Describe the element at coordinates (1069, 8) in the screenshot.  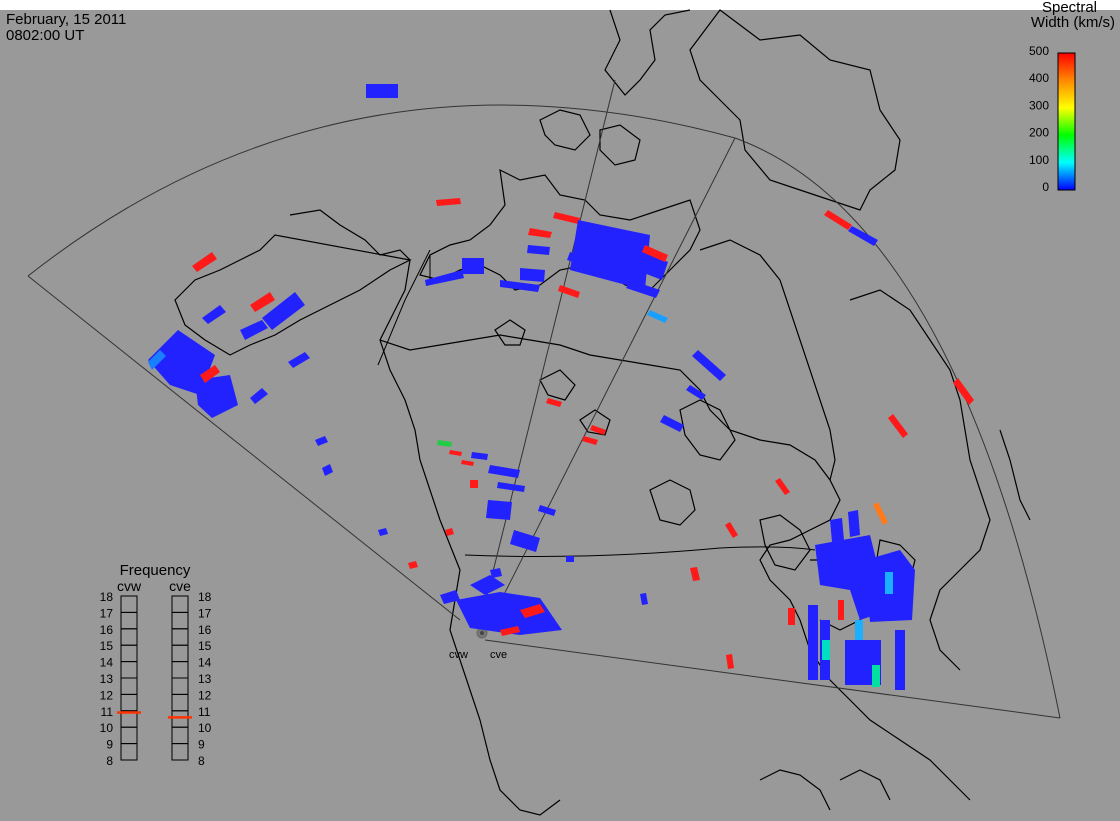
I see `color-scale-title-line1: Spectral` at that location.